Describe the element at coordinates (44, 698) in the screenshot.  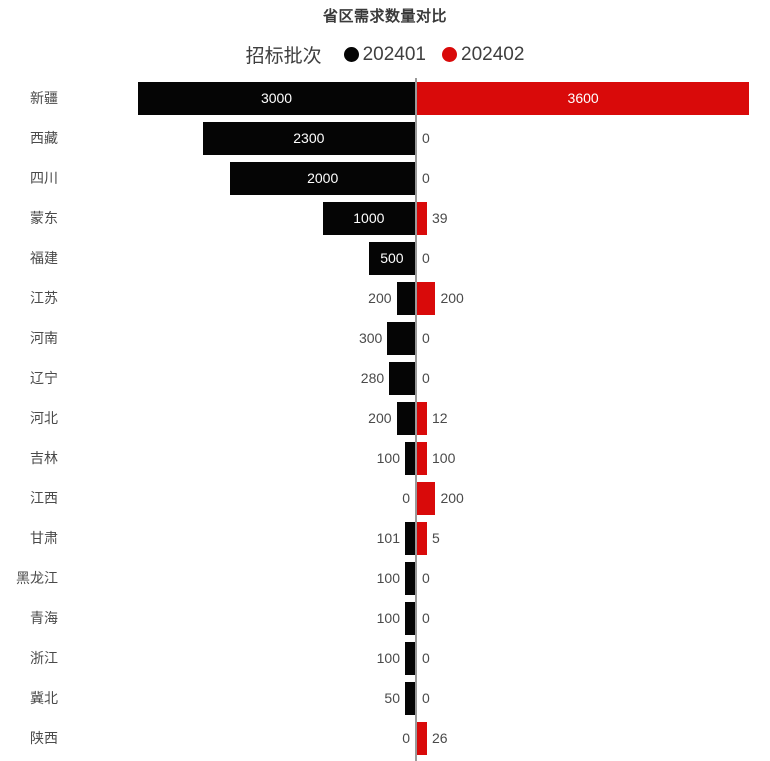
I see `category-axis-label: 冀北` at that location.